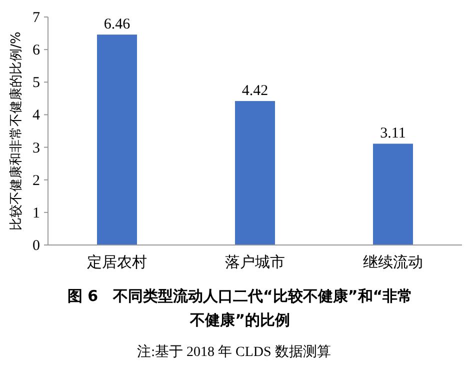 This screenshot has width=468, height=373. What do you see at coordinates (36, 180) in the screenshot?
I see `y-tick-label: 2` at bounding box center [36, 180].